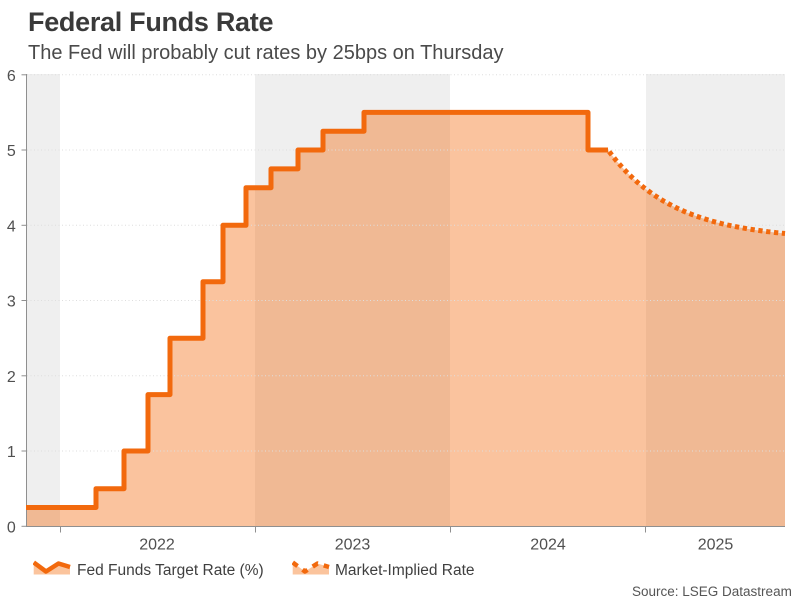 The height and width of the screenshot is (601, 801). I want to click on svg-text: 2024, so click(548, 545).